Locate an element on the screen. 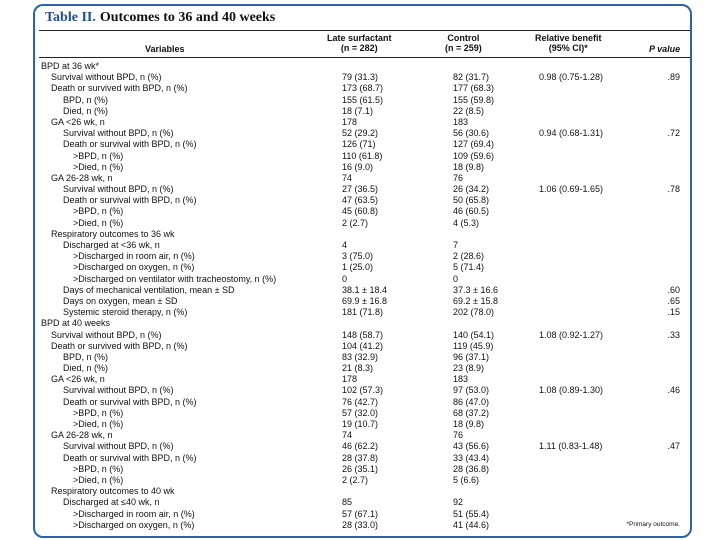 The height and width of the screenshot is (540, 720). cell-late-surfactant: 69.9 ± 16.8 is located at coordinates (364, 300).